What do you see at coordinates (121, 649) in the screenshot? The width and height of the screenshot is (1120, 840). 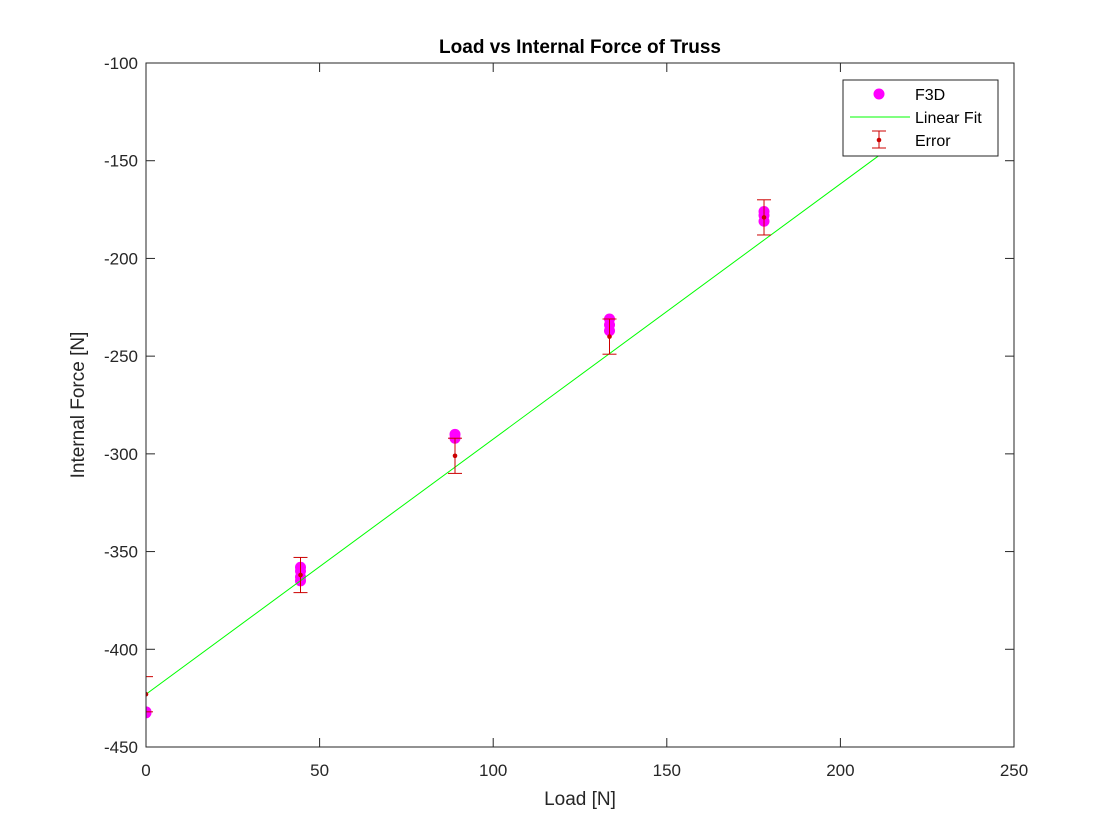 I see `y-tick-label: -400` at bounding box center [121, 649].